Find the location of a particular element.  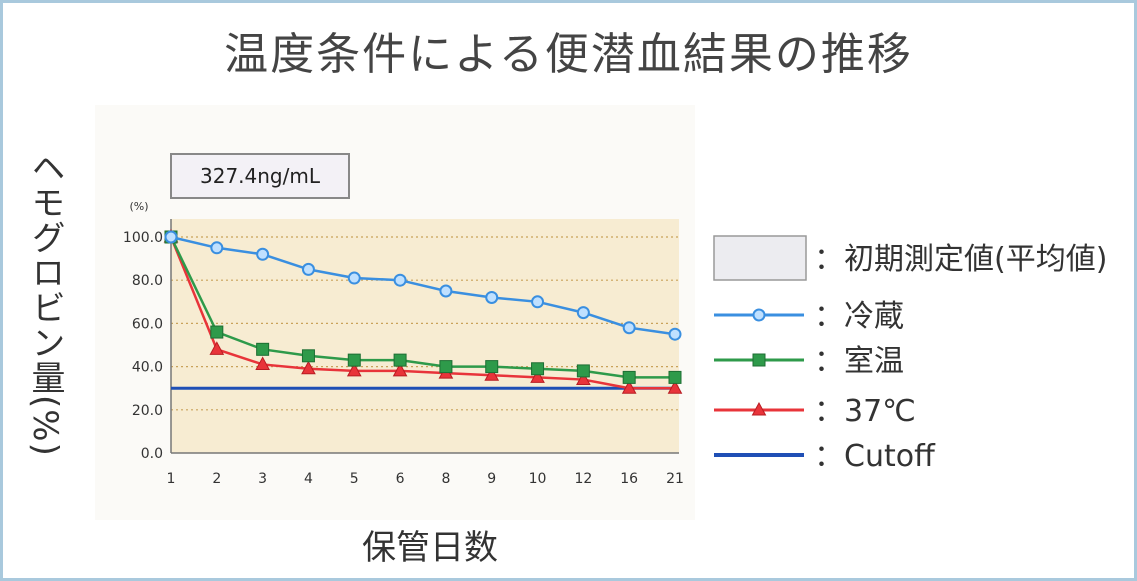

legend-label: ：Cutoff is located at coordinates (875, 456).